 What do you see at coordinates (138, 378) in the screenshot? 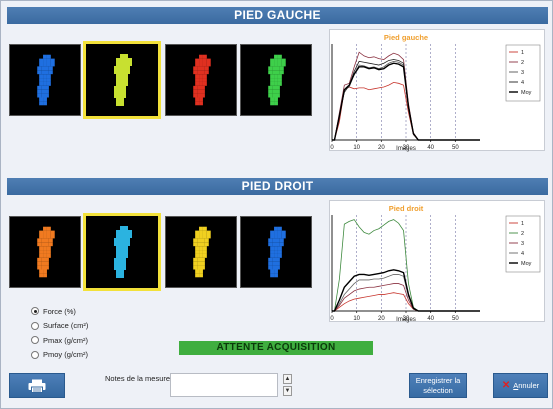
I see `notes-label: Notes de la mesure` at bounding box center [138, 378].